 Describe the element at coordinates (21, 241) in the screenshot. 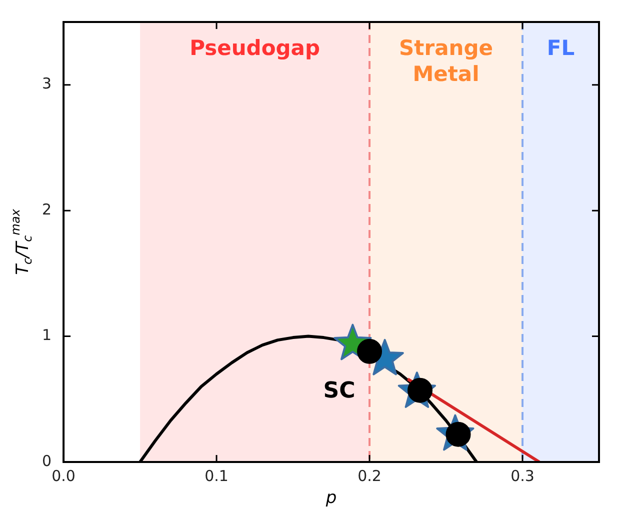

I see `y-axis-title: Tc/Tcmax` at that location.